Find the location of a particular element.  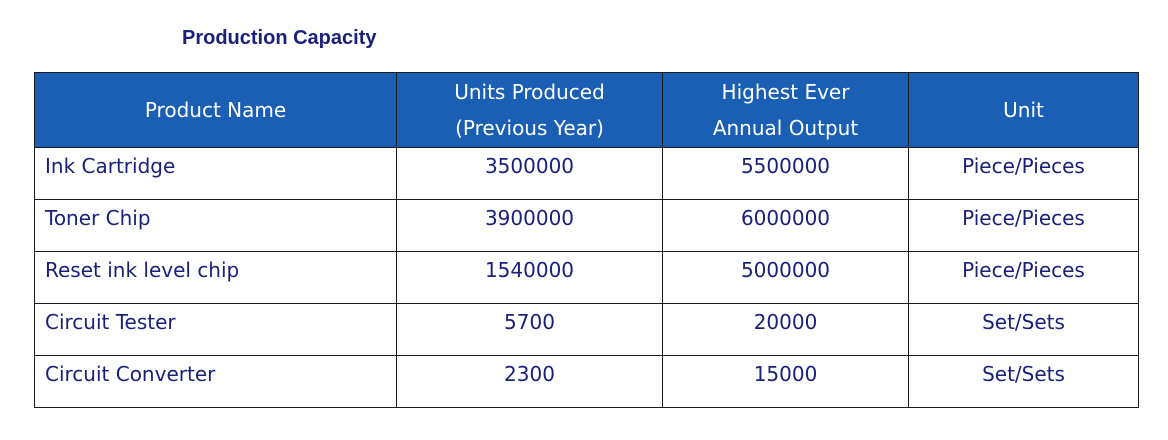

highest-output-cell: 6000000 is located at coordinates (785, 225).